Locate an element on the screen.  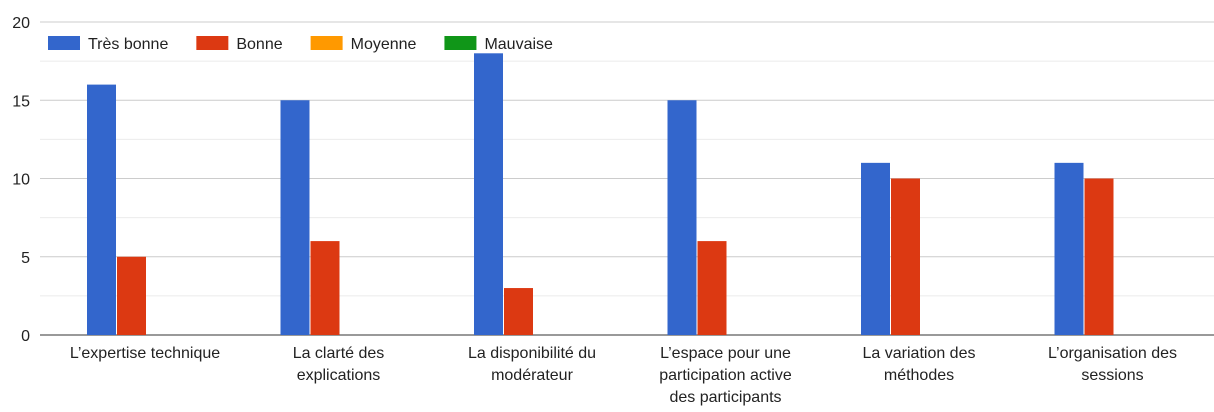
y-tick-label: 20 is located at coordinates (21, 23).